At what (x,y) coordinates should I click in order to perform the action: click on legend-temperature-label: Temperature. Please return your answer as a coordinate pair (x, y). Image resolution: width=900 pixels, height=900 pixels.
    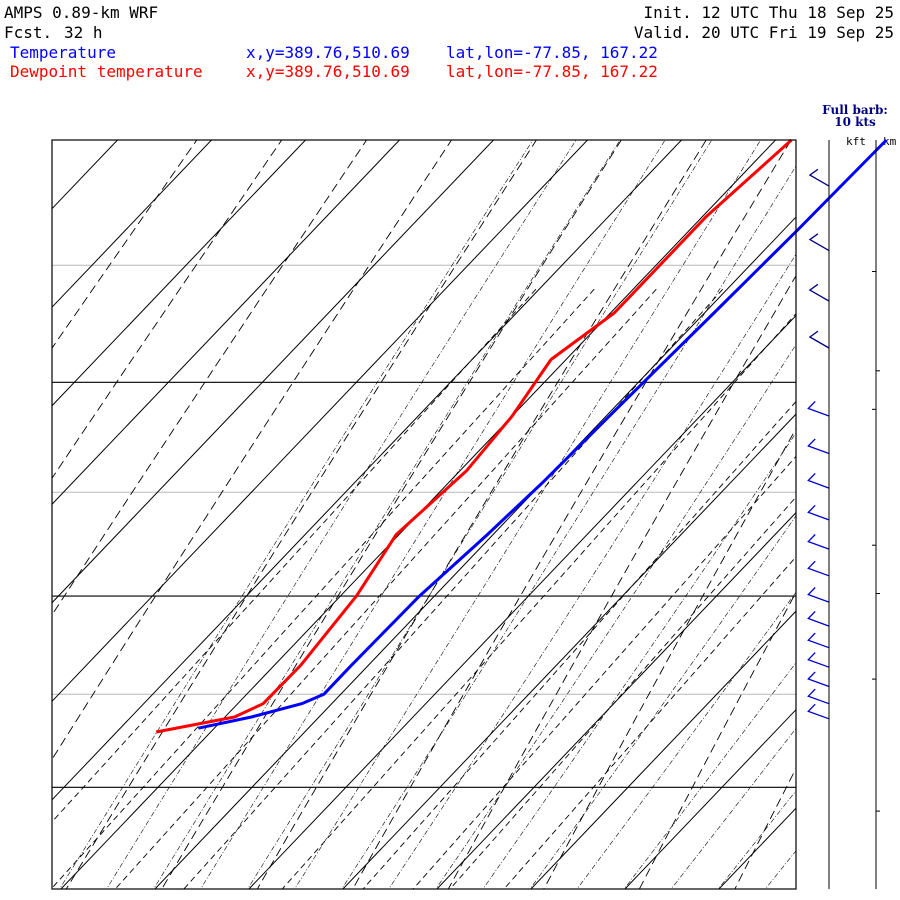
    Looking at the image, I should click on (63, 52).